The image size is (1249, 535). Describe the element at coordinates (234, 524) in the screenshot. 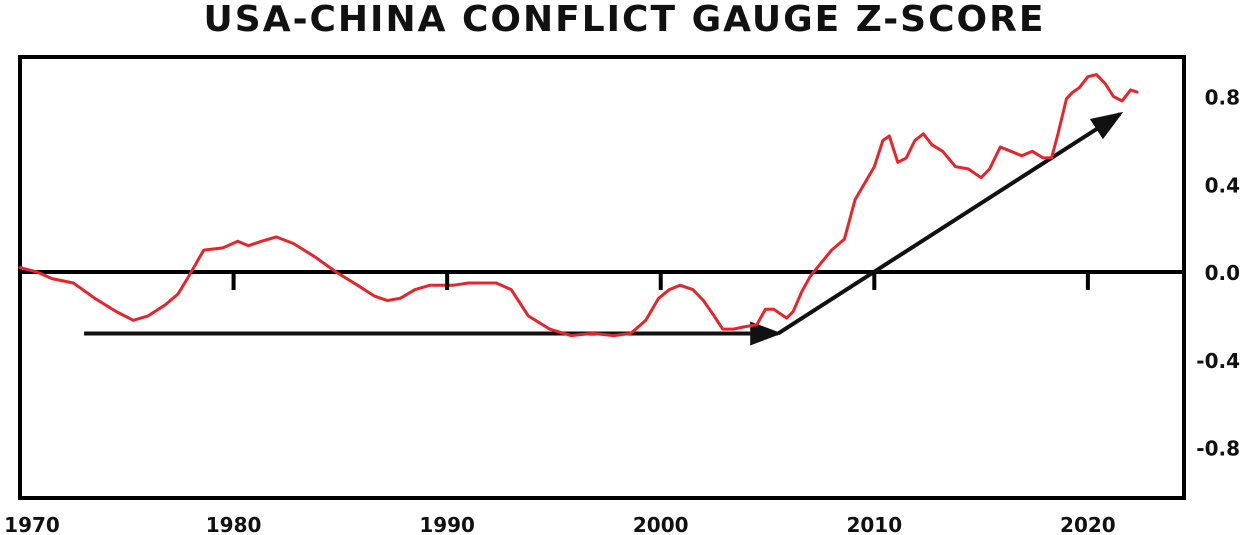

I see `x-tick-label: 1980` at that location.